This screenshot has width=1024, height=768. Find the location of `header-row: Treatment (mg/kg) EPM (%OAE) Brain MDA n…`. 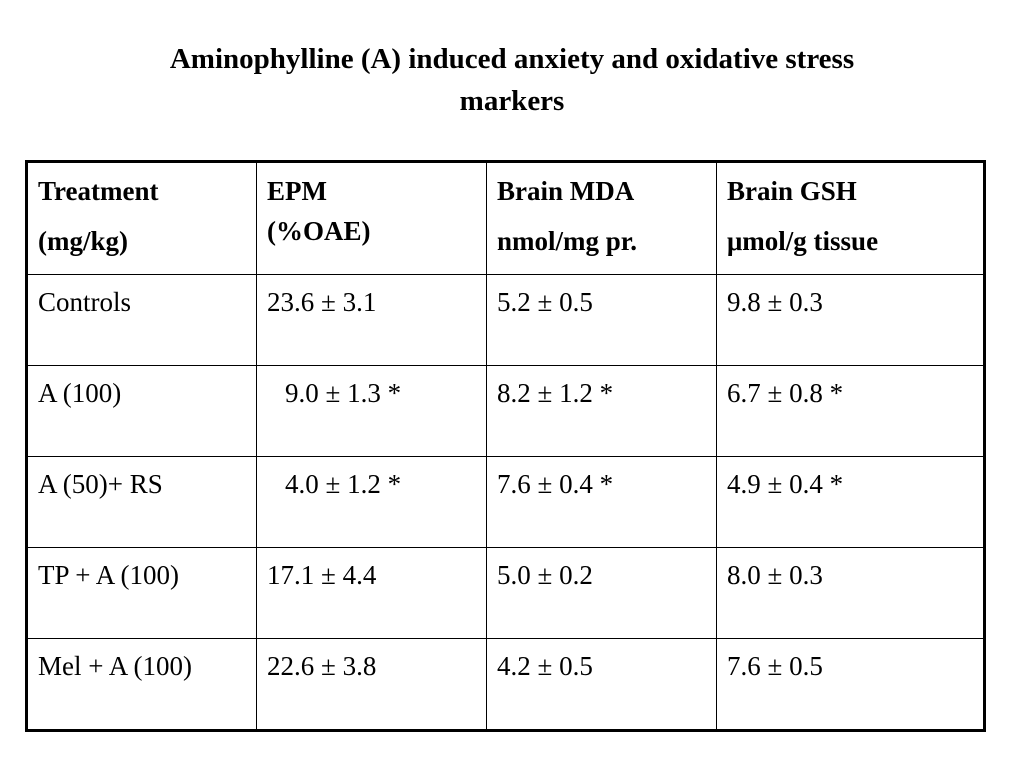

header-row: Treatment (mg/kg) EPM (%OAE) Brain MDA n… is located at coordinates (505, 218).